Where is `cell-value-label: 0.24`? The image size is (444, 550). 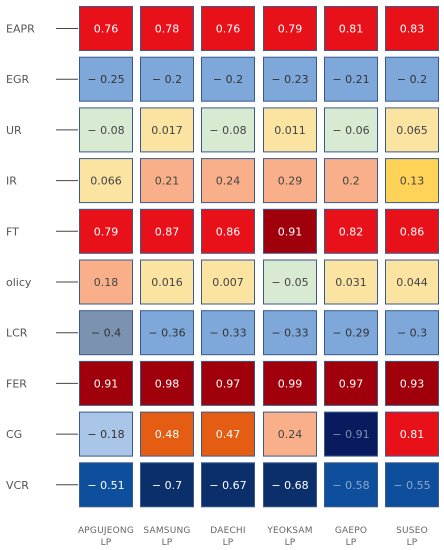
cell-value-label: 0.24 is located at coordinates (228, 181).